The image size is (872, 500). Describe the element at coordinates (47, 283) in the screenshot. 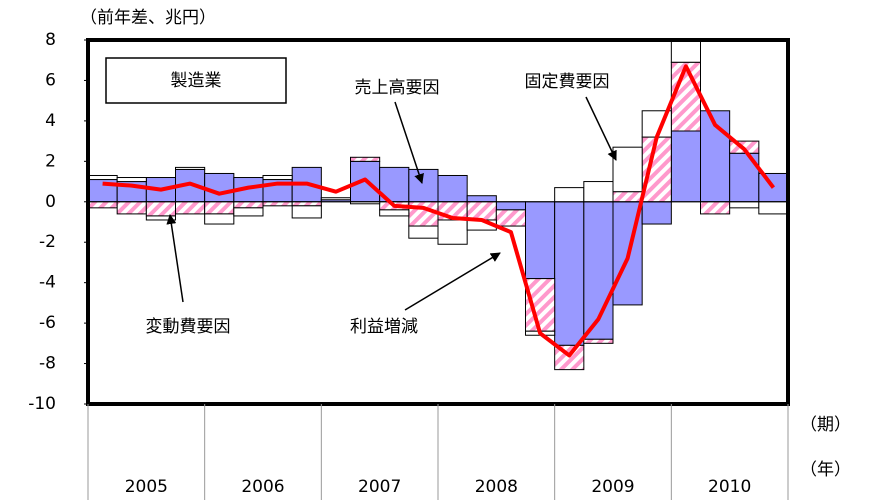

I see `y-tick-label: -4` at that location.